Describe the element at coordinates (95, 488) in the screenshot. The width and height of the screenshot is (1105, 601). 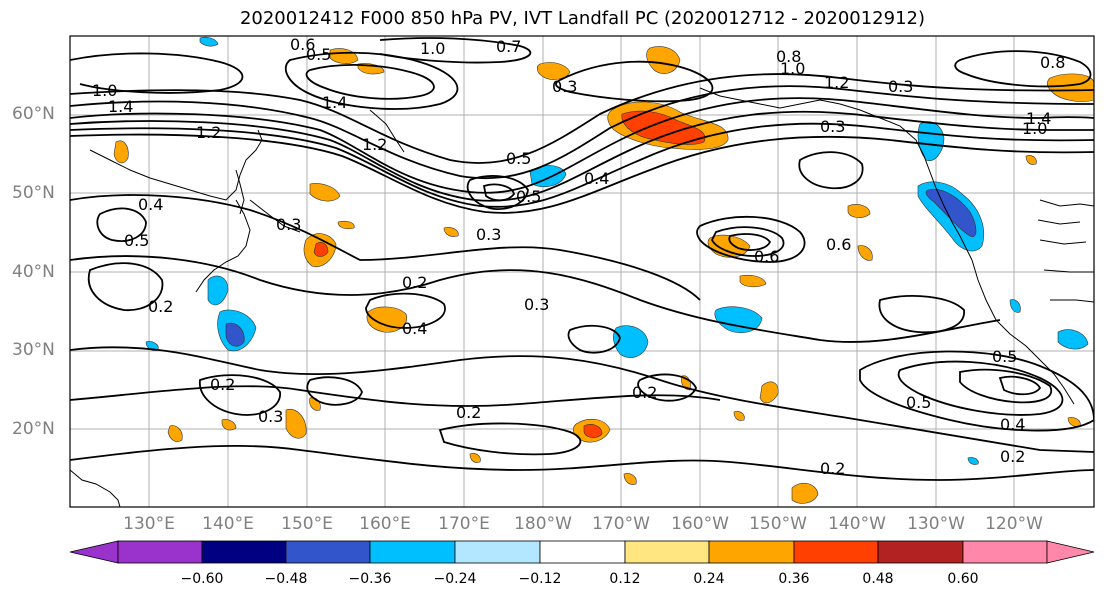
I see `coastline` at that location.